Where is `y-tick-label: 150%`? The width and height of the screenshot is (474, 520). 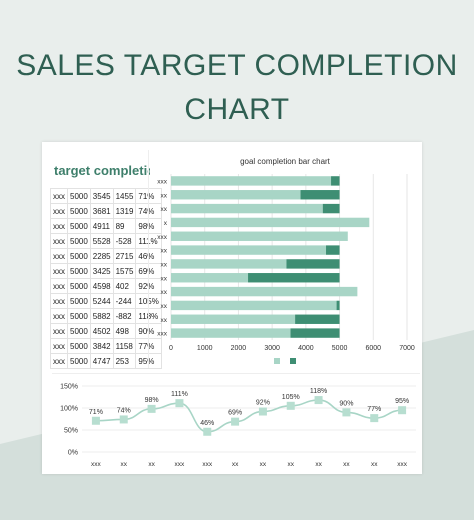 y-tick-label: 150% is located at coordinates (69, 387).